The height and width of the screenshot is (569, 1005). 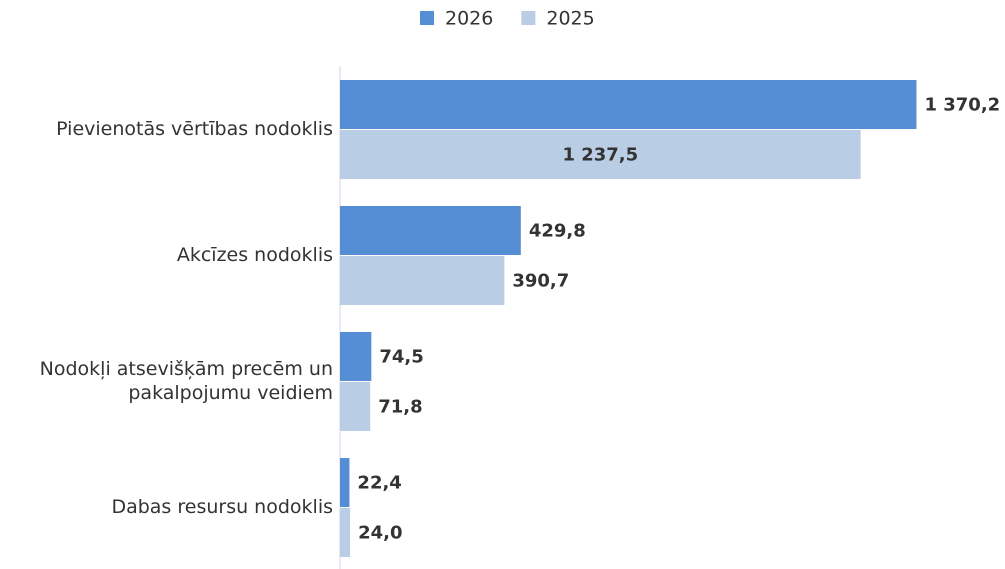 What do you see at coordinates (962, 105) in the screenshot?
I see `value-label: 1 370,2` at bounding box center [962, 105].